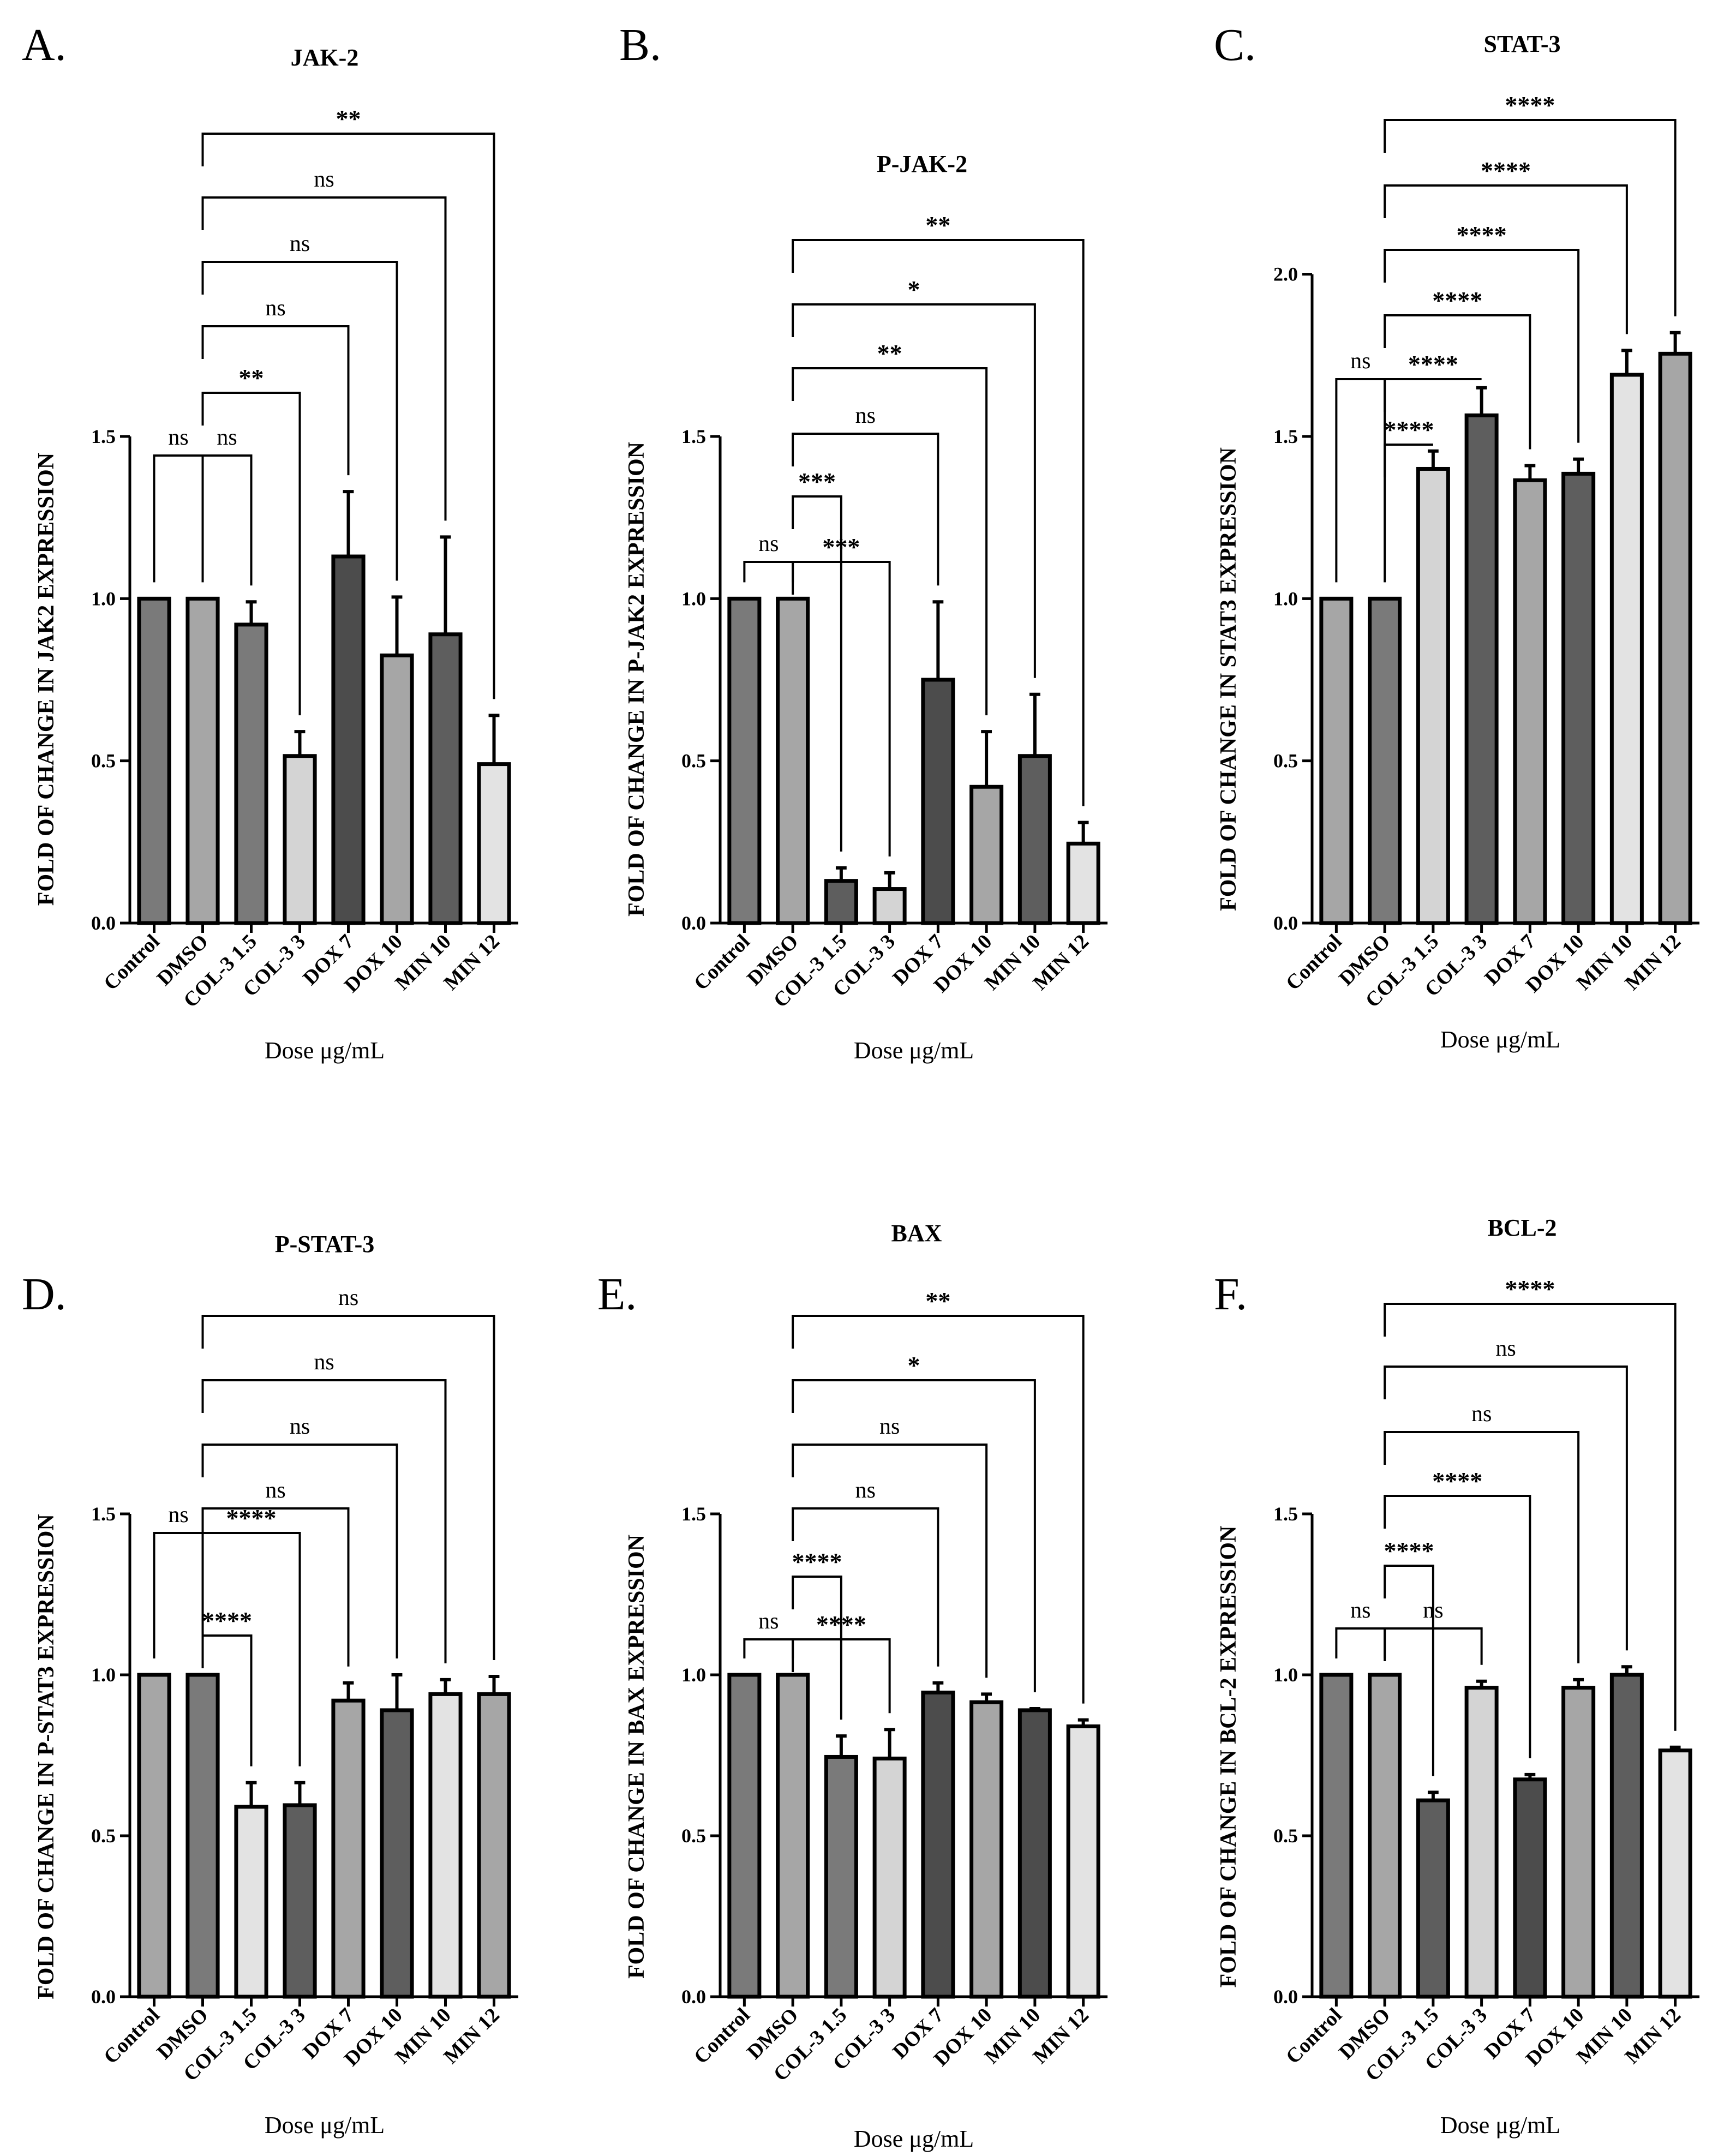 The image size is (1724, 2156). What do you see at coordinates (1228, 679) in the screenshot?
I see `y-axis-label: FOLD OF CHANGE IN STAT3 EXPRESSION` at bounding box center [1228, 679].